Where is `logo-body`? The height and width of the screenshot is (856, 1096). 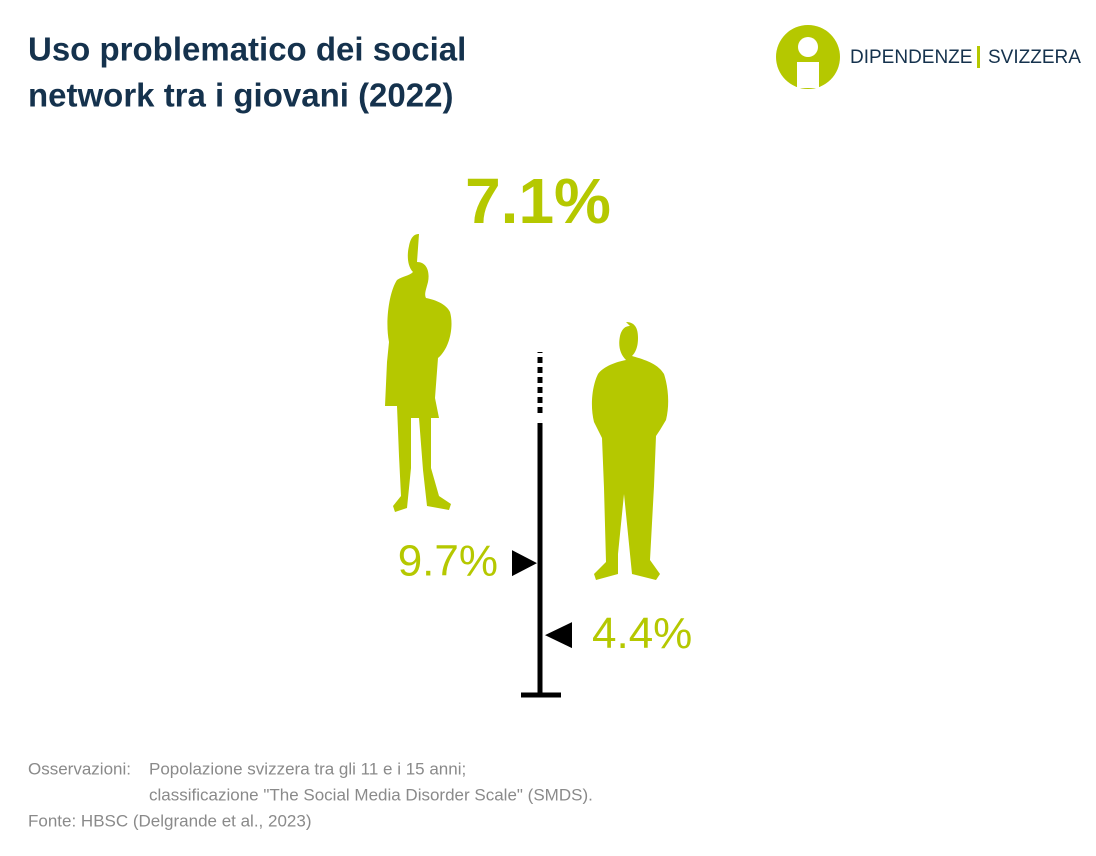 logo-body is located at coordinates (808, 75).